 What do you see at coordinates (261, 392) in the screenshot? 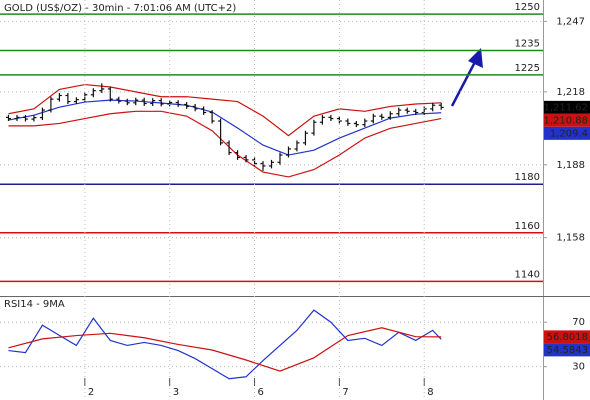
I see `x-tick-label: 6` at bounding box center [261, 392].